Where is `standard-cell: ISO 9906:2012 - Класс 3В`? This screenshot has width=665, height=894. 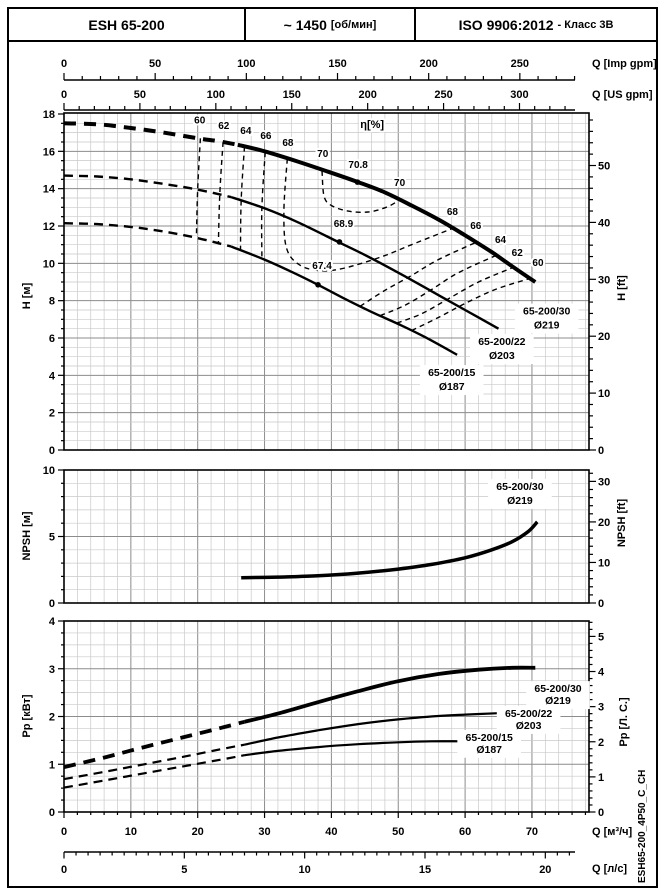
standard-cell: ISO 9906:2012 - Класс 3В is located at coordinates (536, 24).